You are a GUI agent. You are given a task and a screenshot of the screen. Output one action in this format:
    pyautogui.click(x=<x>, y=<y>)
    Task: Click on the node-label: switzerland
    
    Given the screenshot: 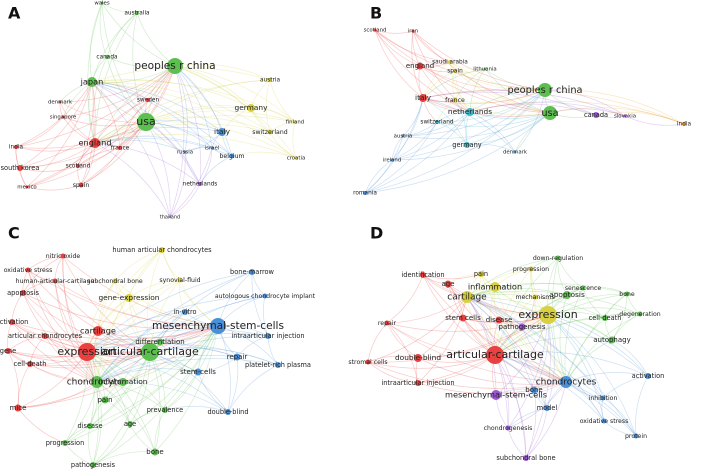 What is the action you would take?
    pyautogui.click(x=436, y=123)
    